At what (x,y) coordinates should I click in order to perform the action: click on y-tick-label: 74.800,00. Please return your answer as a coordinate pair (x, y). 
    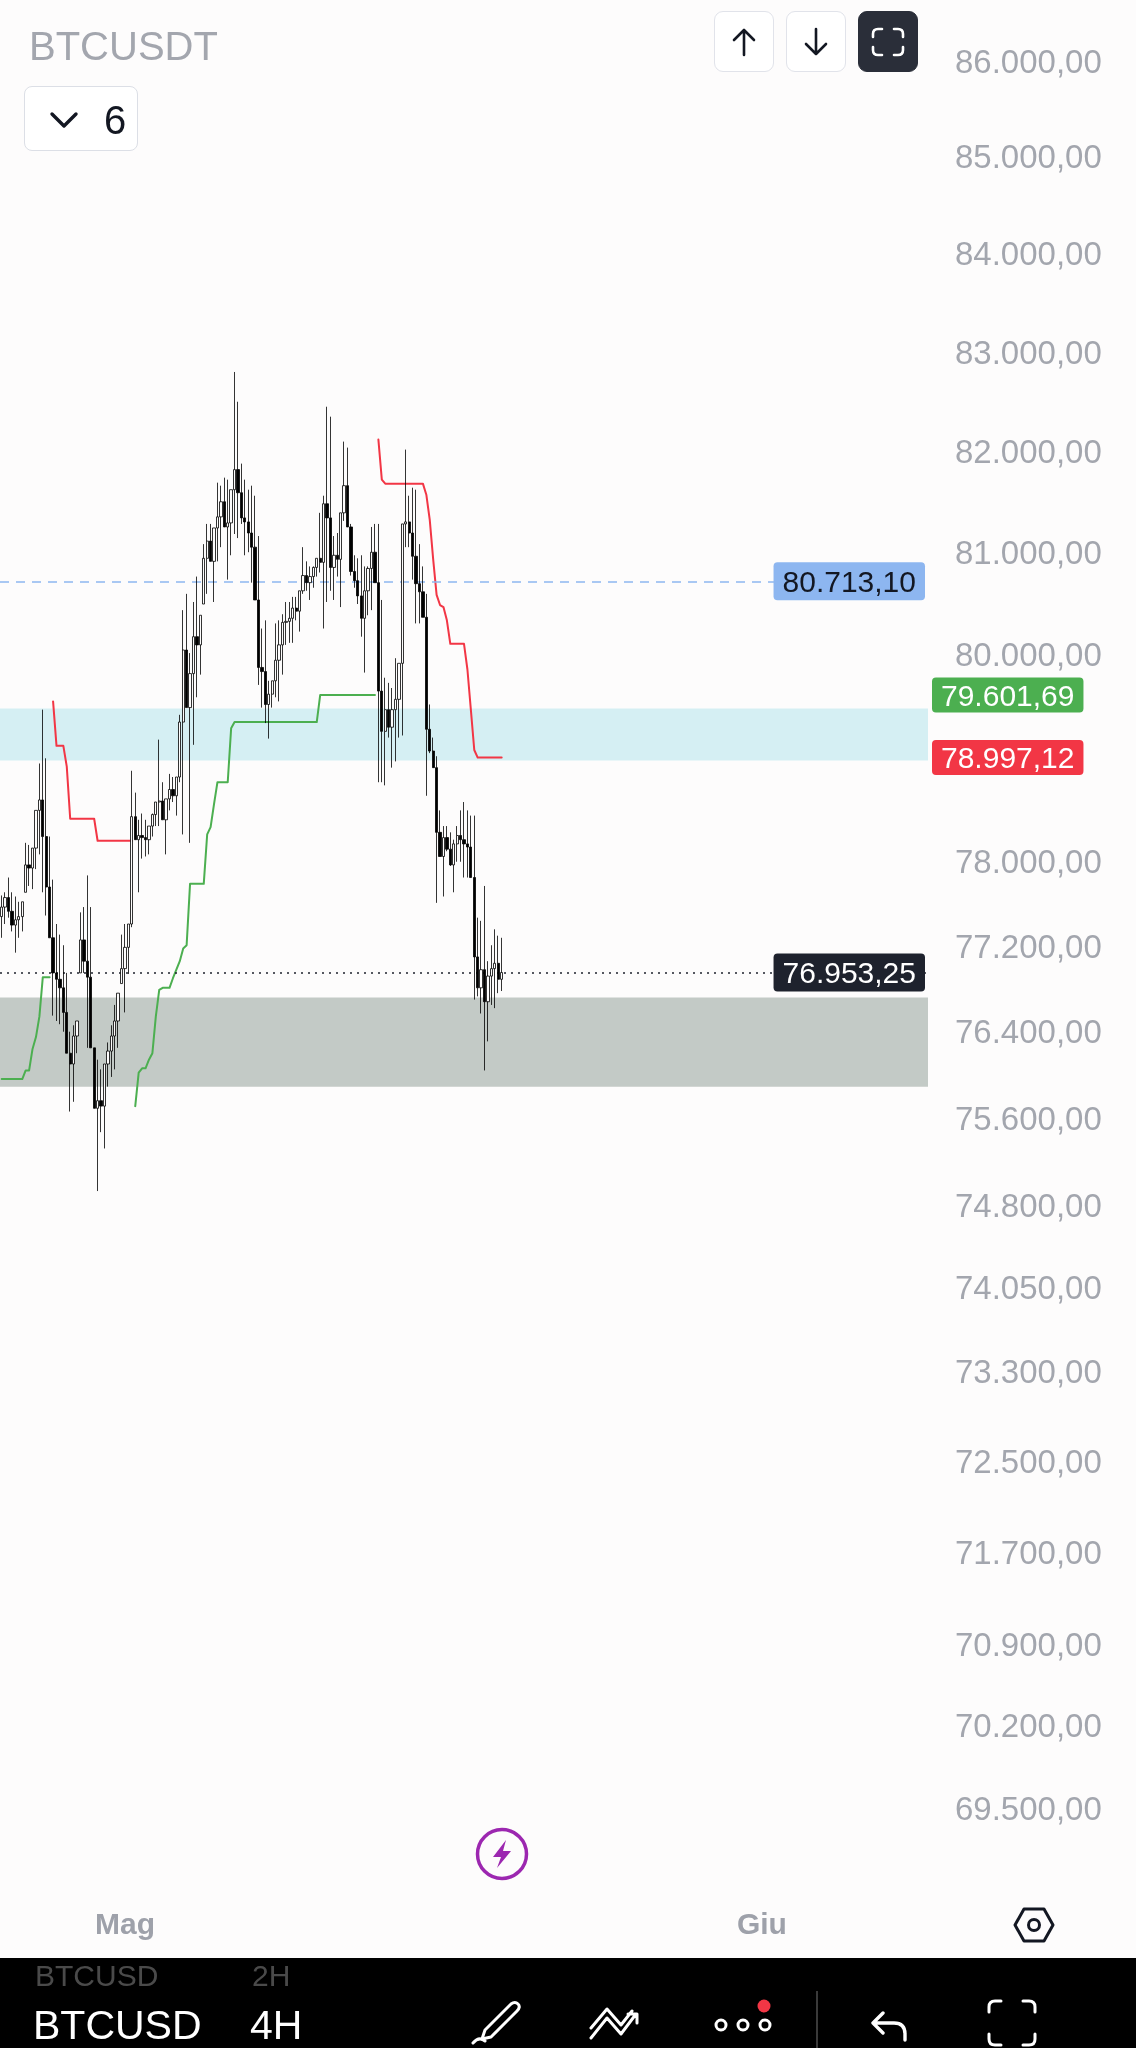
    Looking at the image, I should click on (1028, 1205).